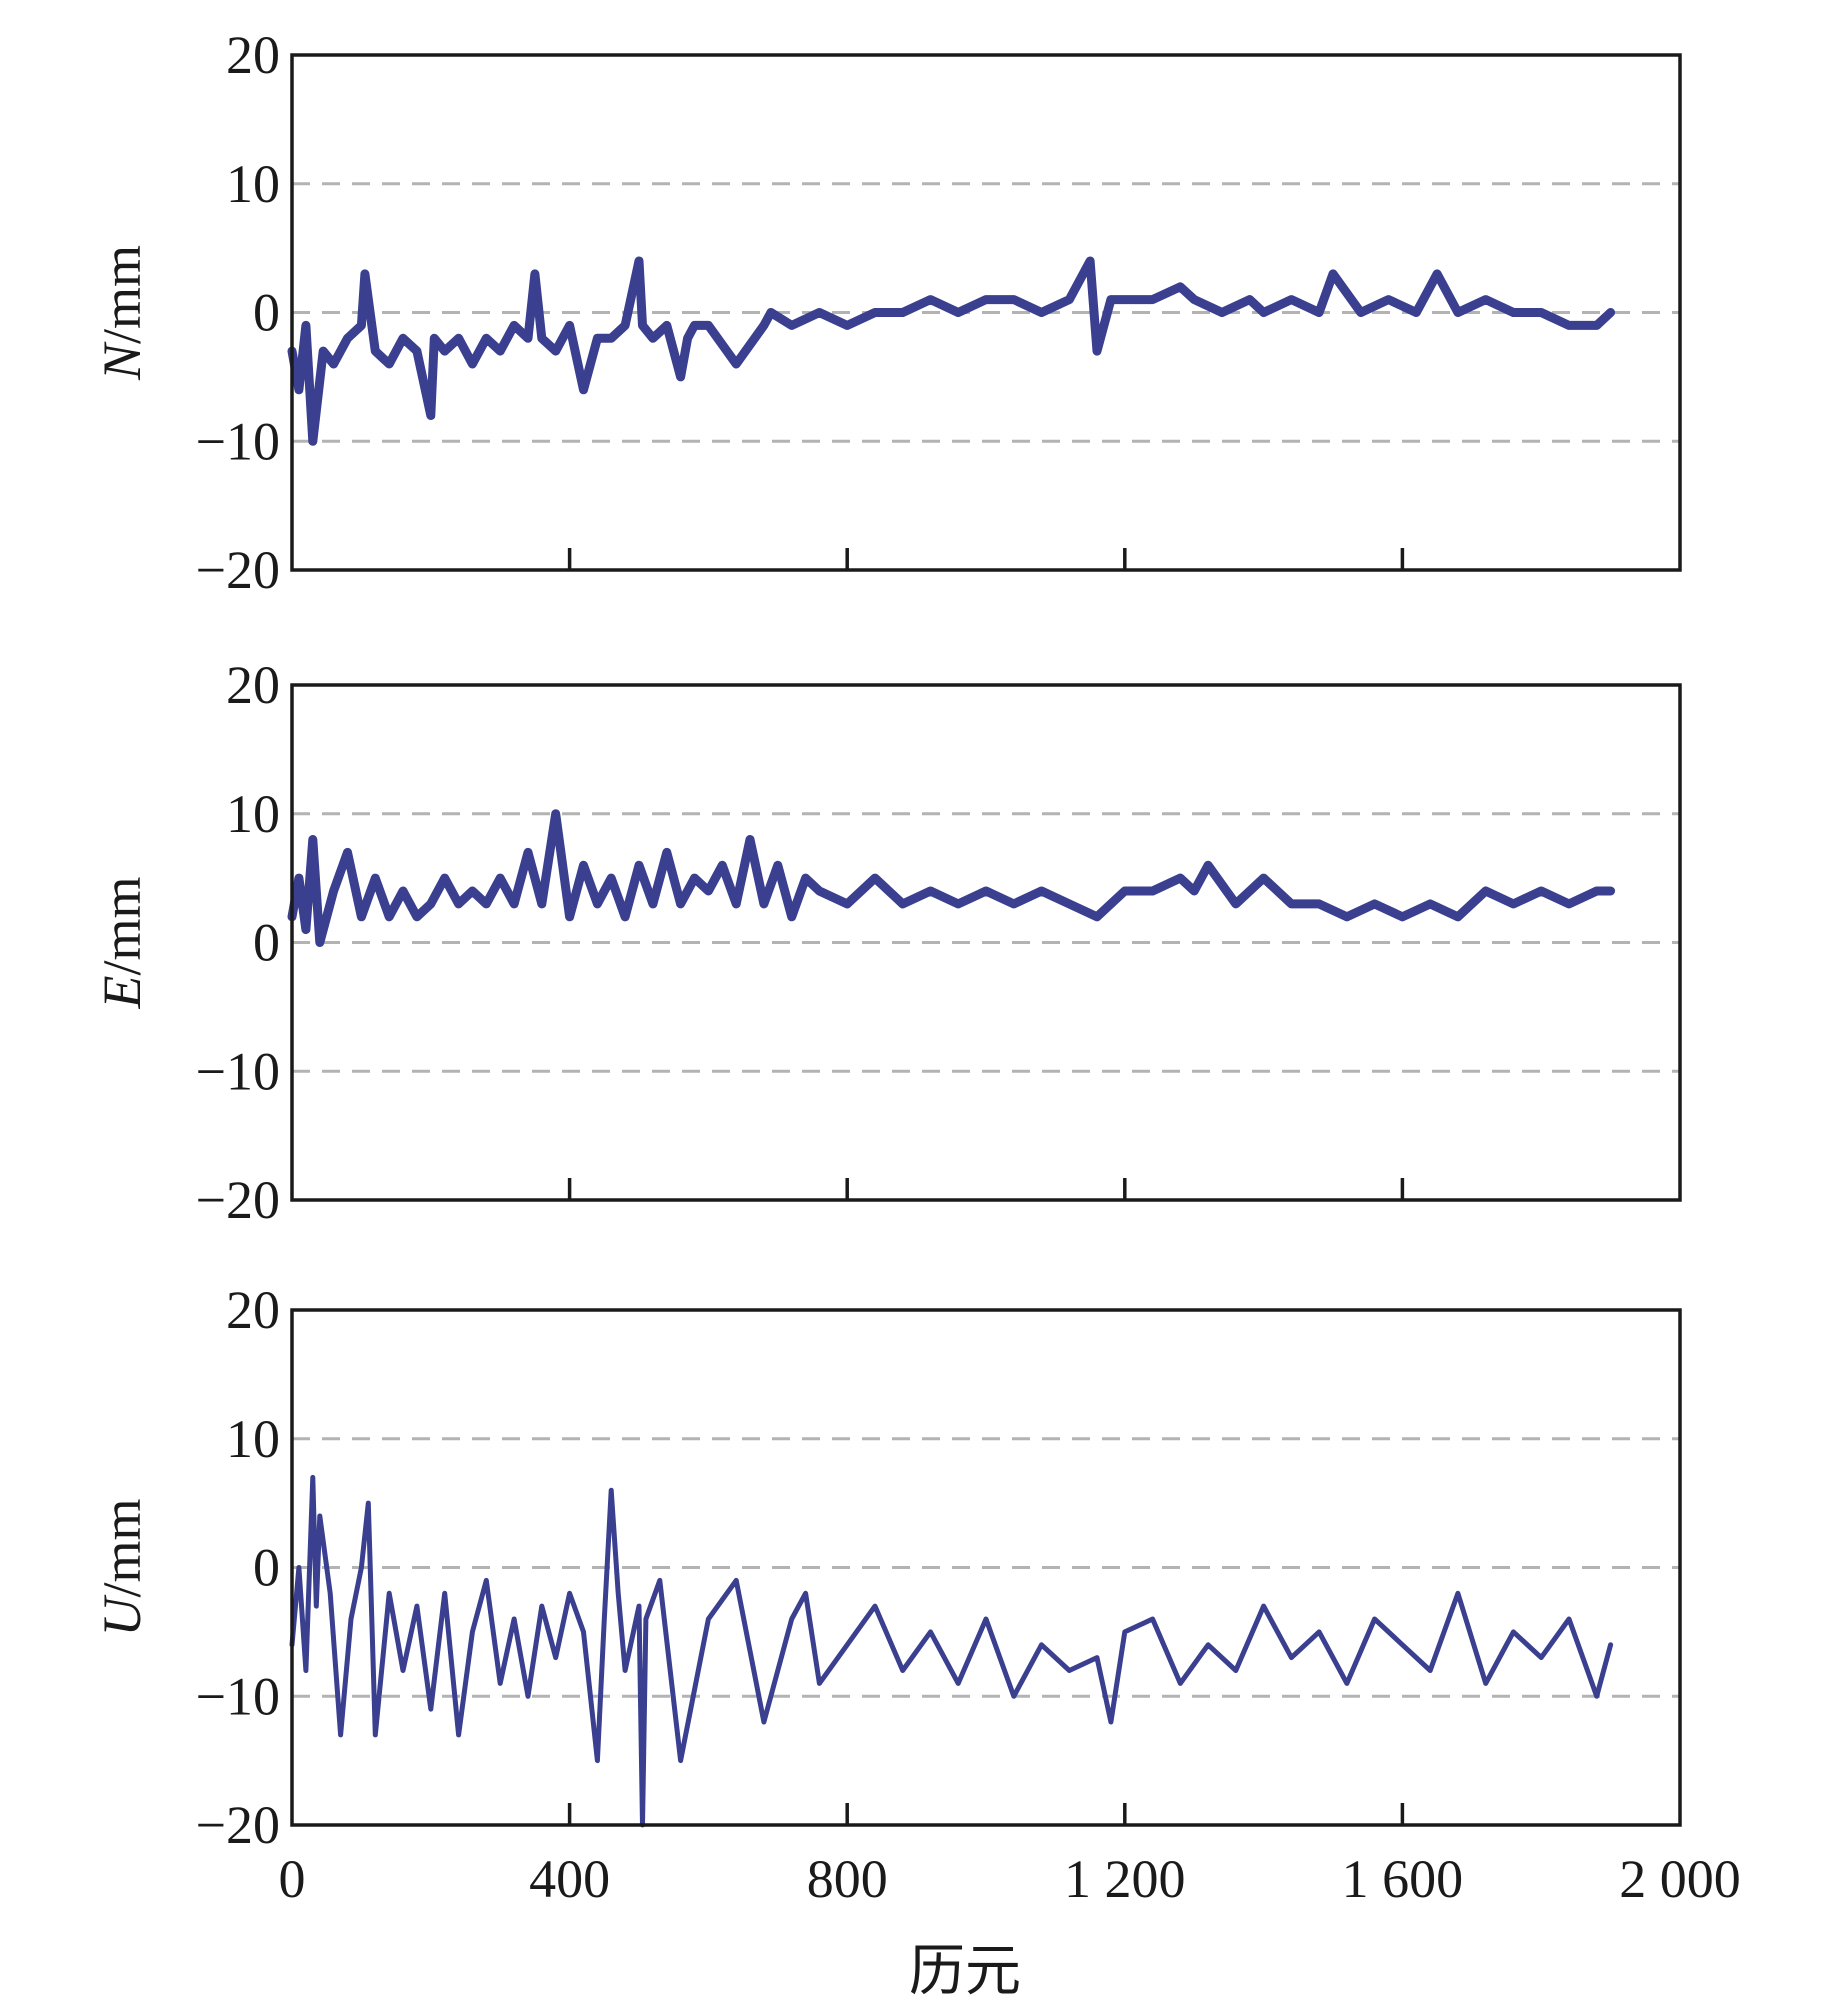  What do you see at coordinates (238, 441) in the screenshot?
I see `north-y-tick-label: −10` at bounding box center [238, 441].